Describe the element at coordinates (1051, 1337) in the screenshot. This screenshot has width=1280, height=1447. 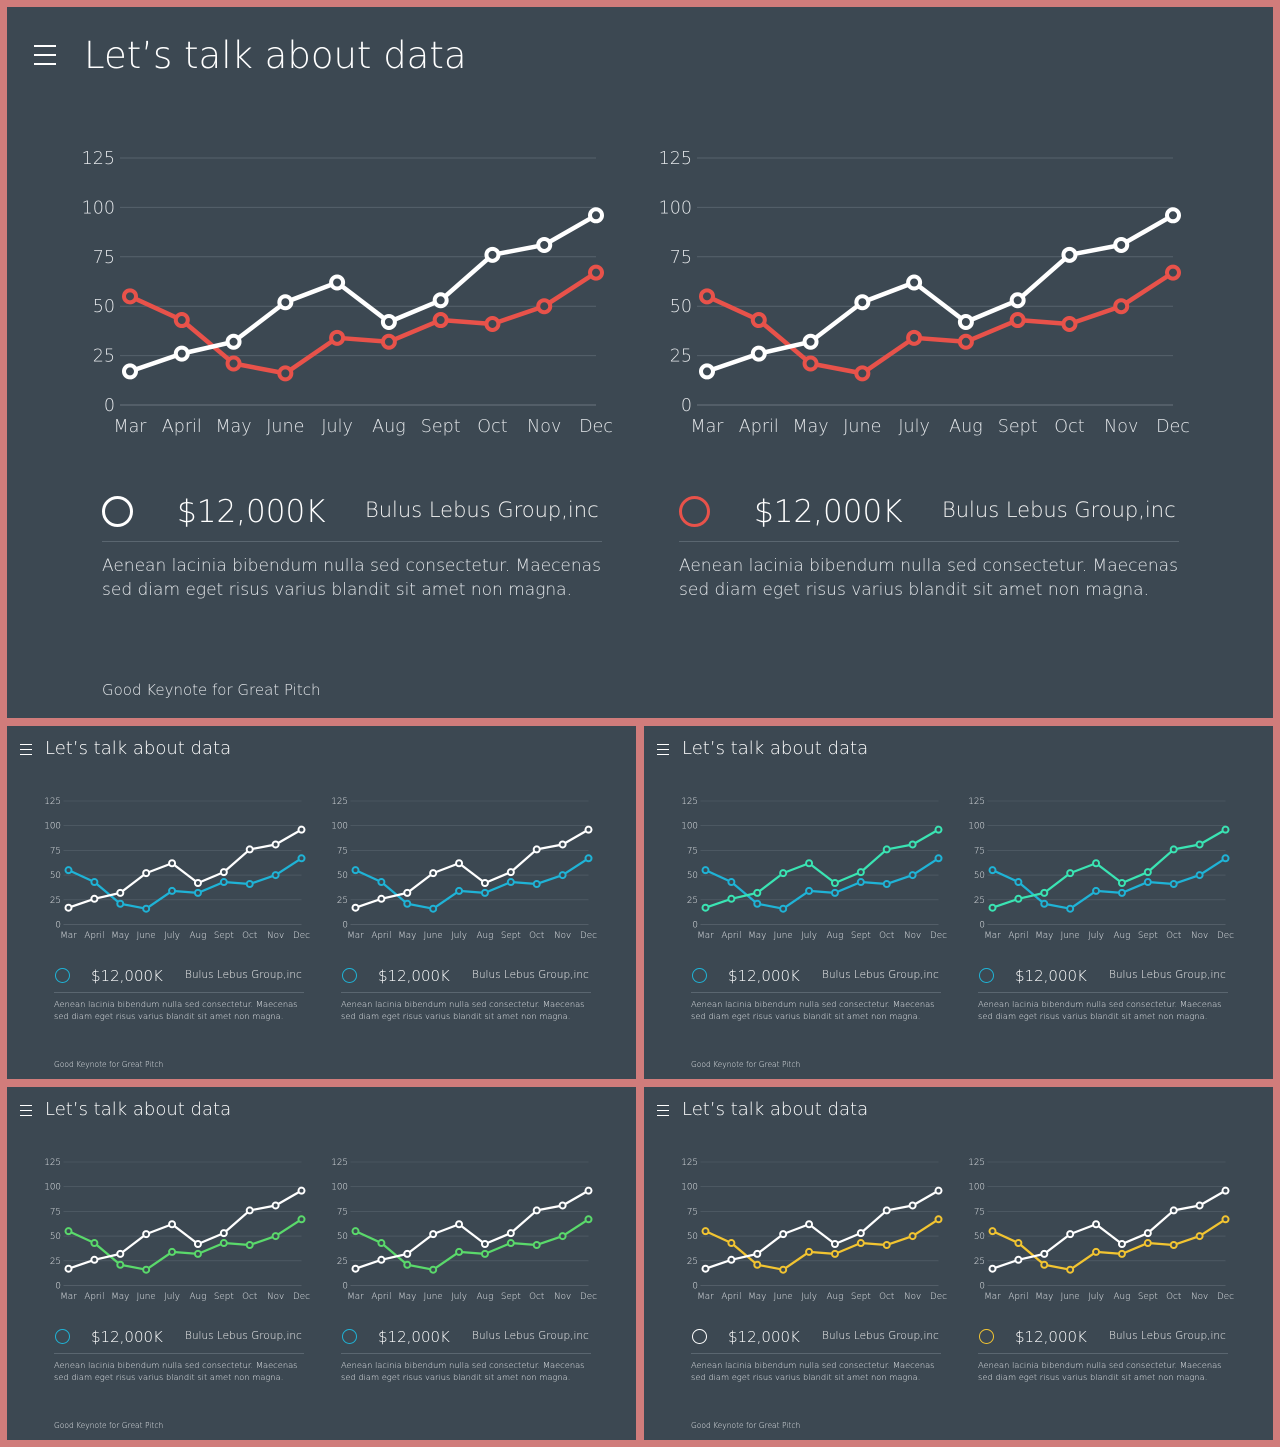
I see `legend-amount: $12,000K` at that location.